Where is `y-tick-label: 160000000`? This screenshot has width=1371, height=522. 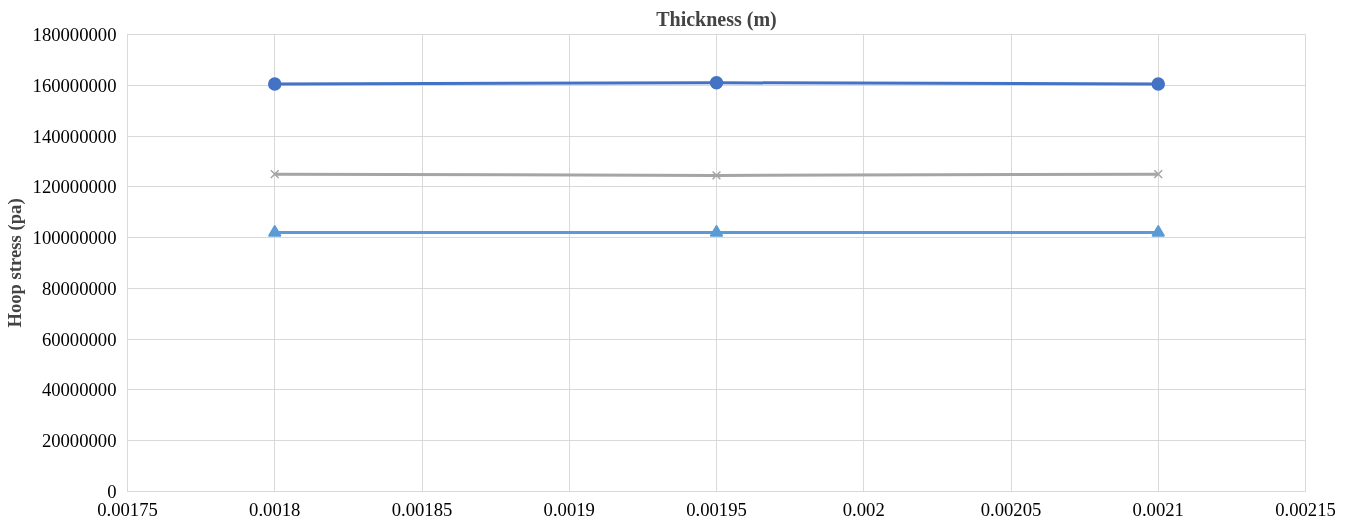 y-tick-label: 160000000 is located at coordinates (74, 85).